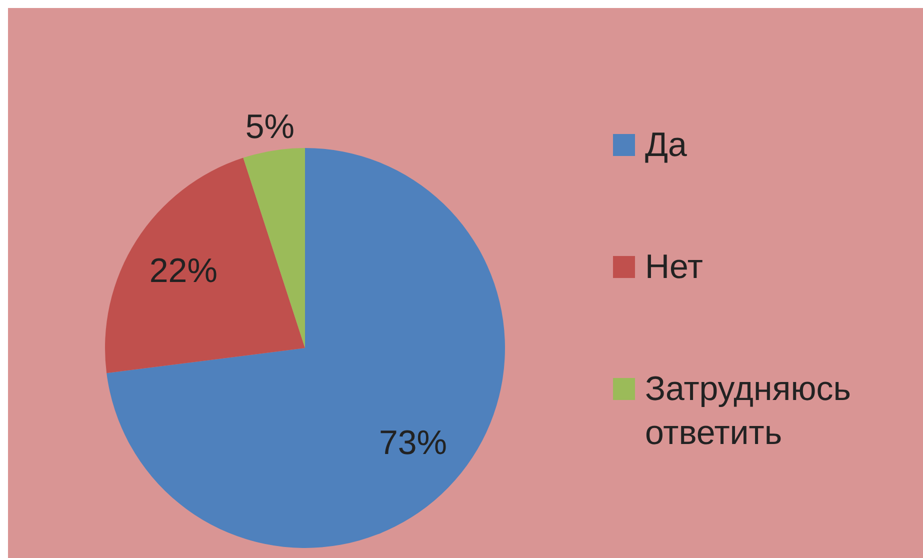 The image size is (923, 558). Describe the element at coordinates (674, 267) in the screenshot. I see `legend-label: Нет` at that location.